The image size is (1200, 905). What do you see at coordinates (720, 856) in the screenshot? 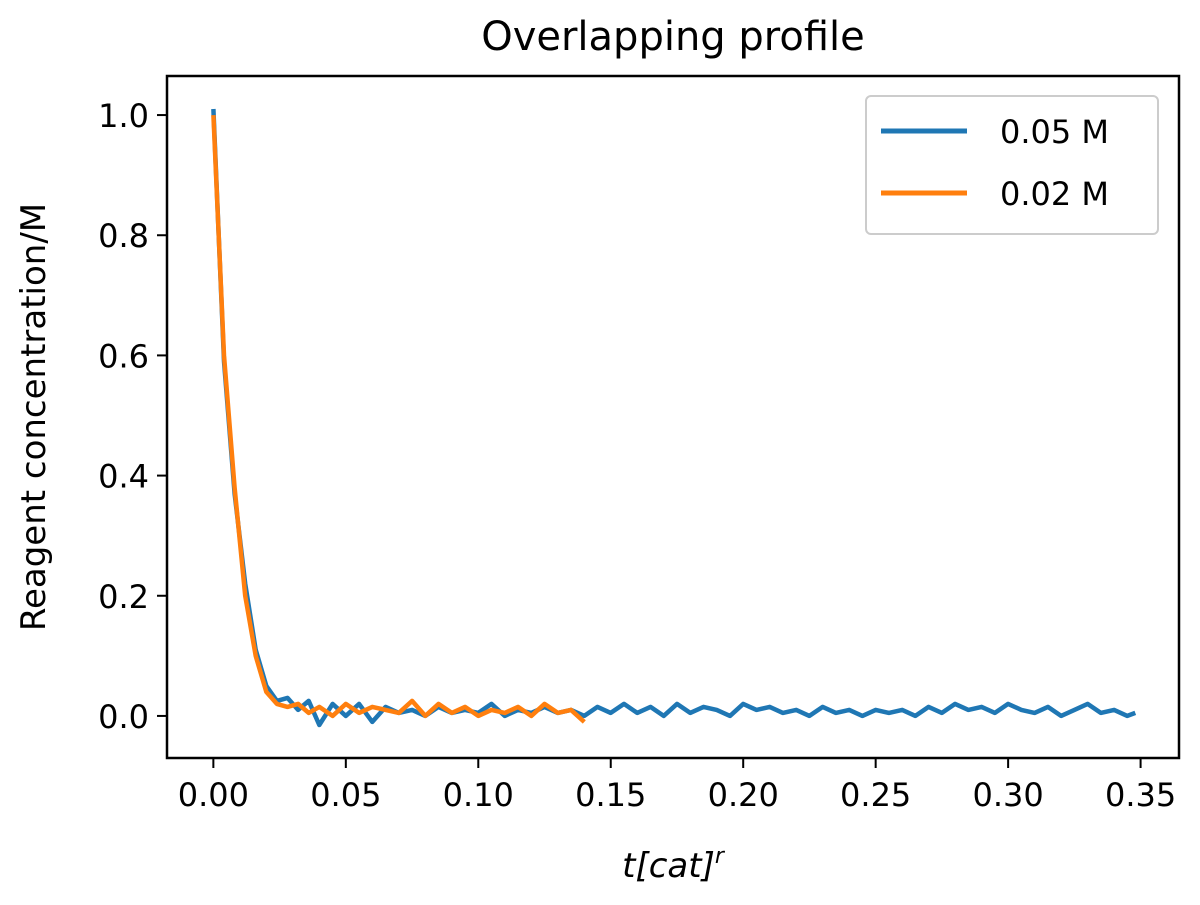
I see `x-axis-label-superscript: r` at bounding box center [720, 856].